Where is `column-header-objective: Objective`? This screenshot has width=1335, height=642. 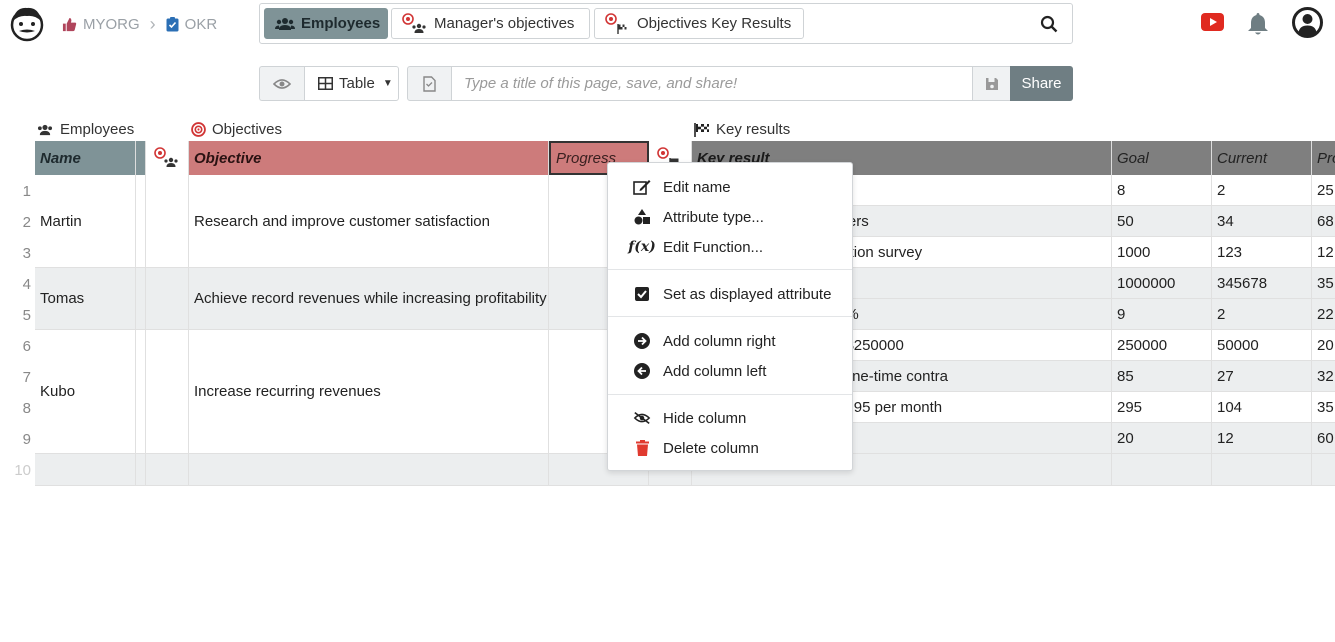
column-header-objective: Objective is located at coordinates (369, 158).